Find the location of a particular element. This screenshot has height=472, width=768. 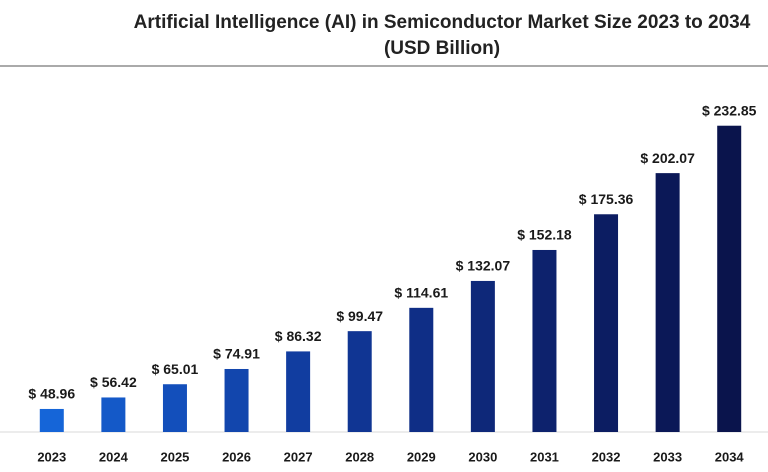

x-tick-label: 2023 is located at coordinates (51, 456).